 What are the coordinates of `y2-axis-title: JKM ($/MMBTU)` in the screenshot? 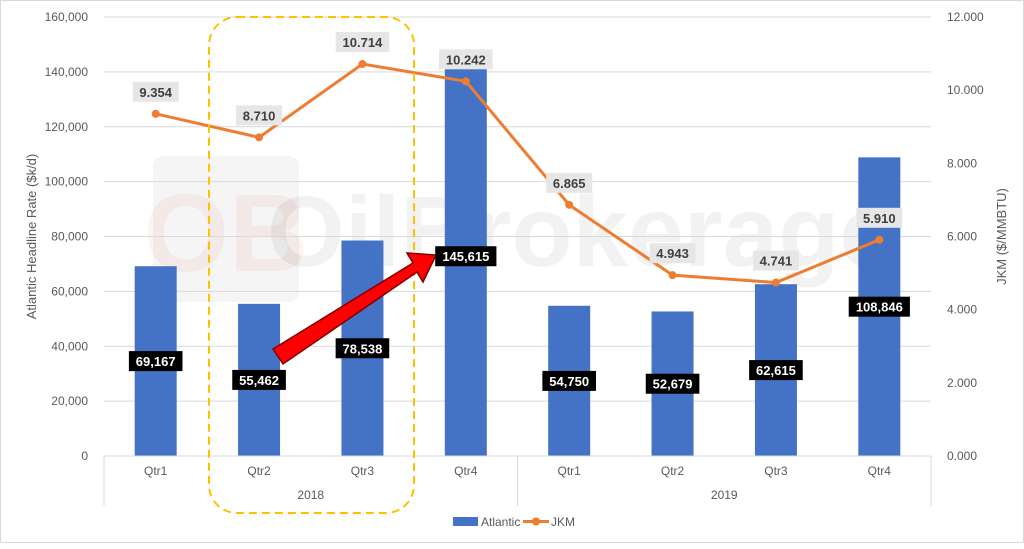 It's located at (1001, 236).